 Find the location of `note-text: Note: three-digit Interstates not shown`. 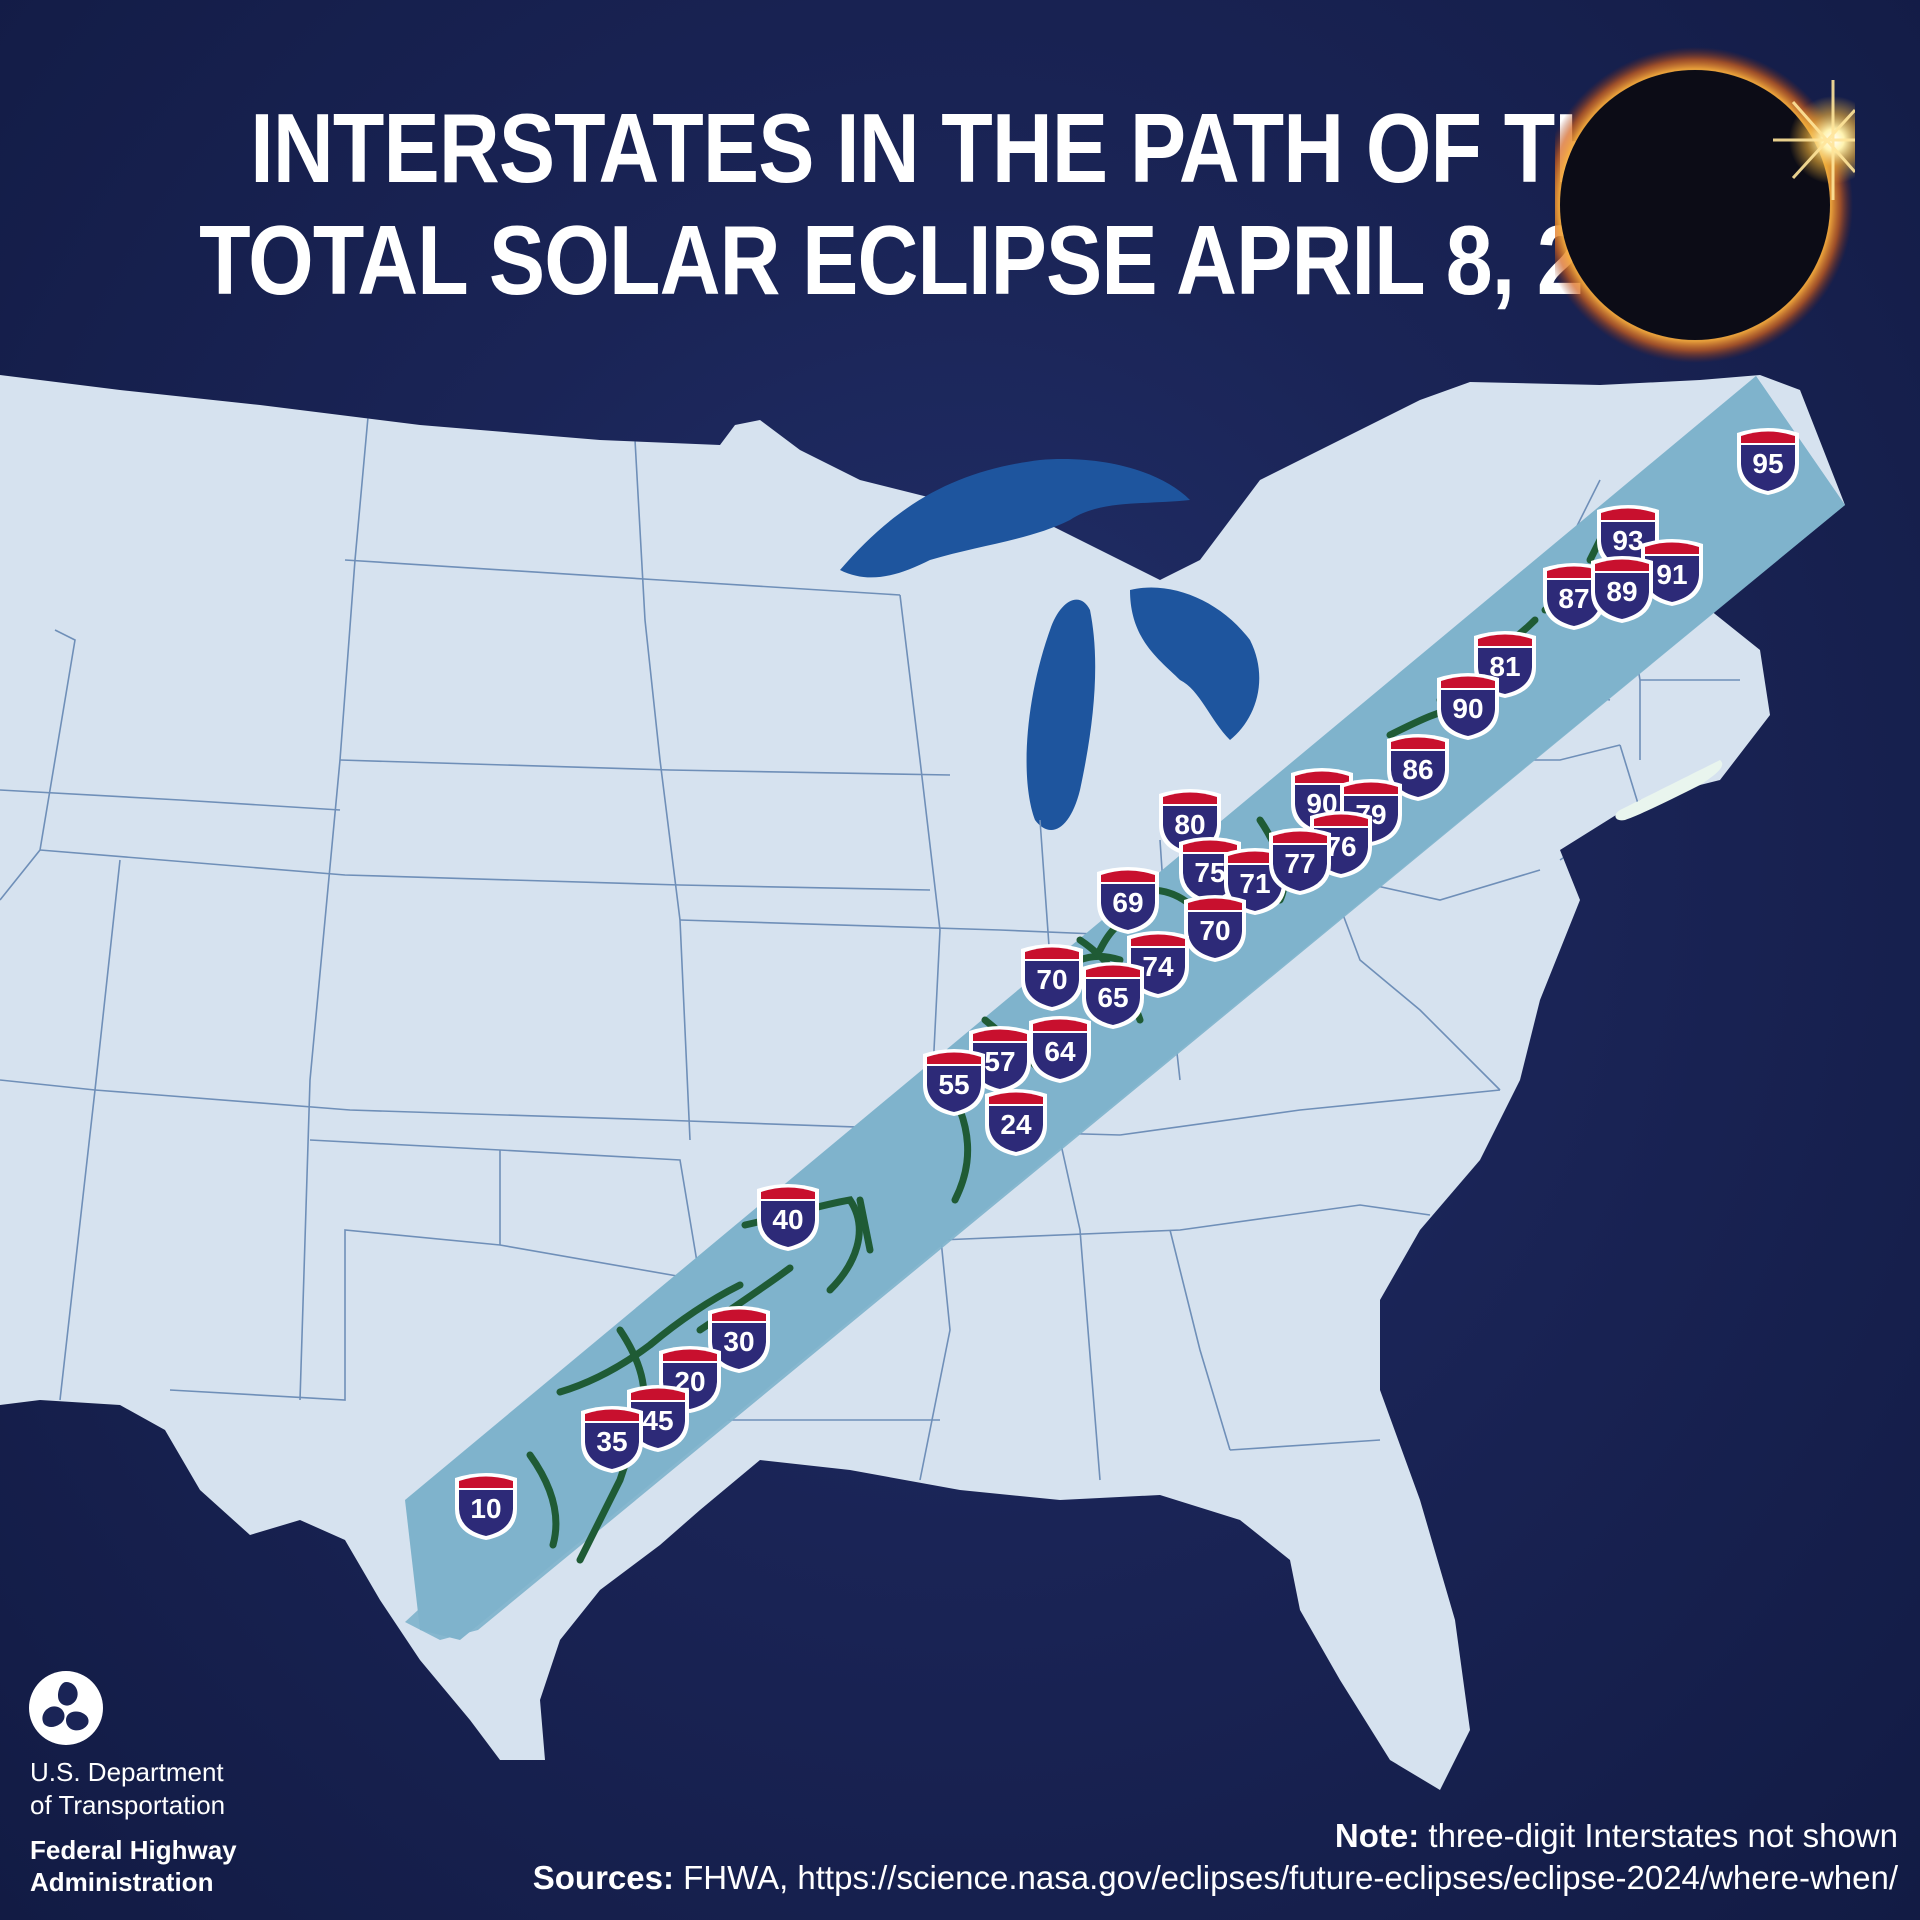

note-text: Note: three-digit Interstates not shown is located at coordinates (1616, 1836).